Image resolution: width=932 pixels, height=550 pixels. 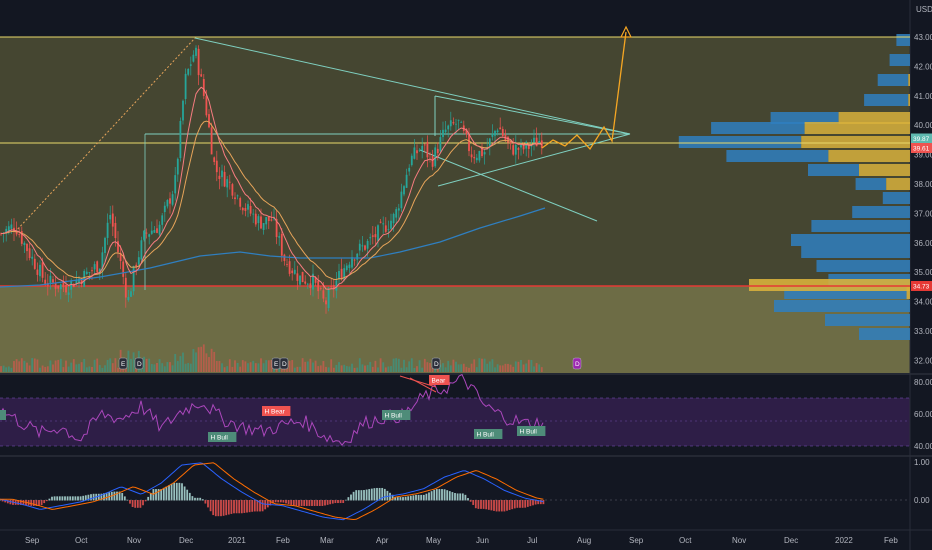 What do you see at coordinates (105, 135) in the screenshot?
I see `dotted-trend` at bounding box center [105, 135].